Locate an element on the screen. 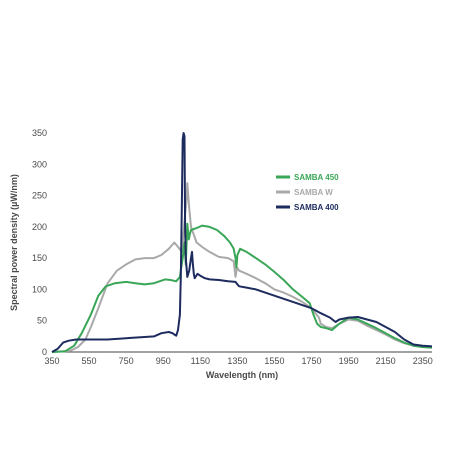  y-tick-label: 100 is located at coordinates (39, 289).